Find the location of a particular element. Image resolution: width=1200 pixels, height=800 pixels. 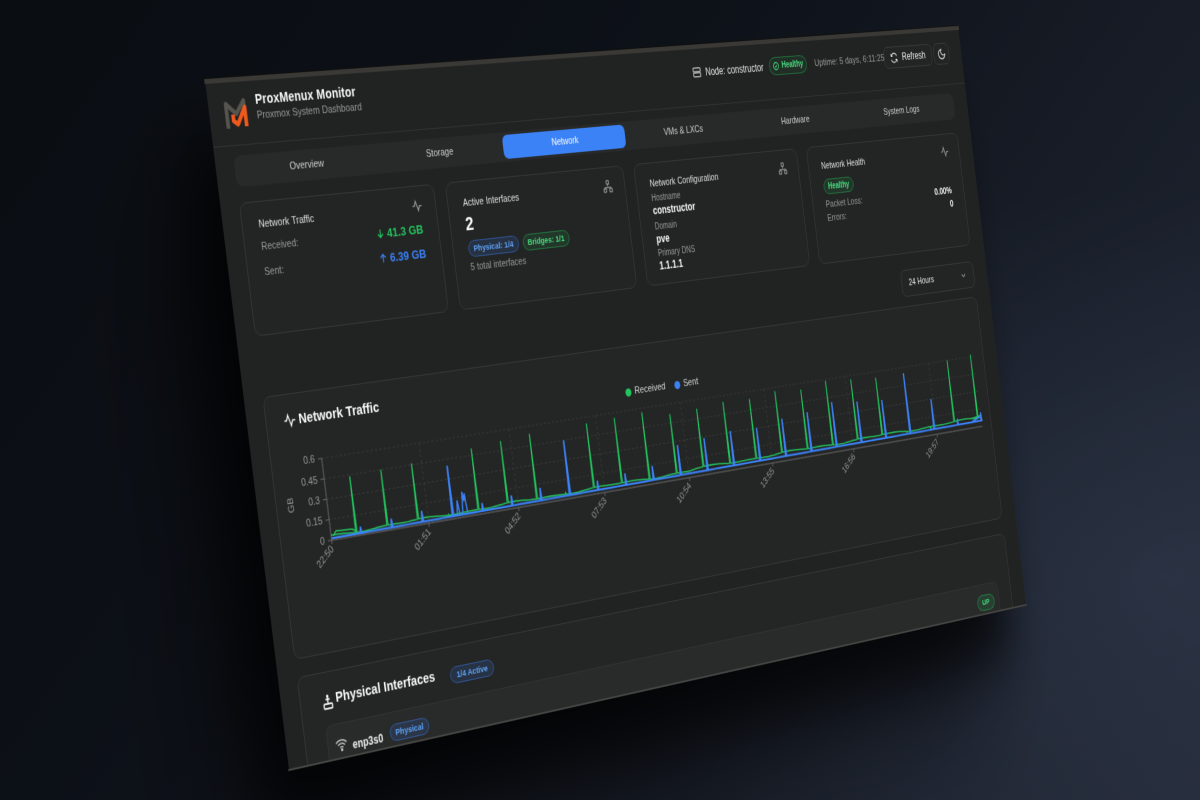

svg-text: 16:56 is located at coordinates (849, 463).